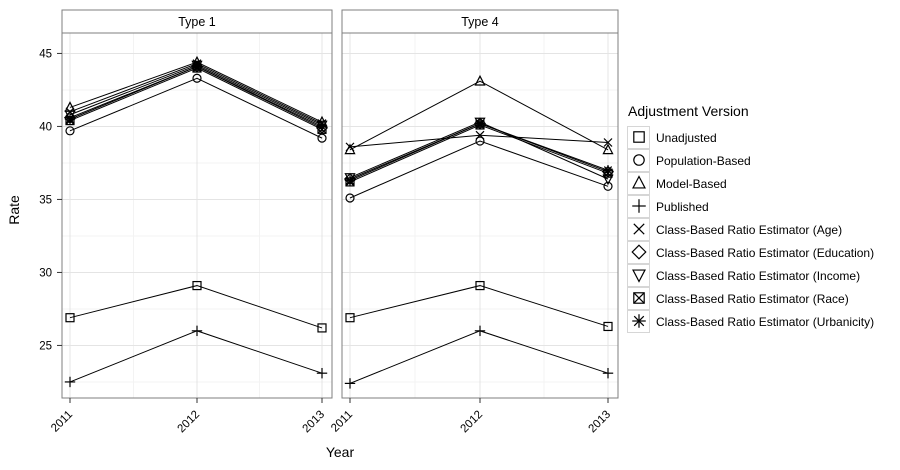  What do you see at coordinates (750, 183) in the screenshot?
I see `legend-item: Model-Based` at bounding box center [750, 183].